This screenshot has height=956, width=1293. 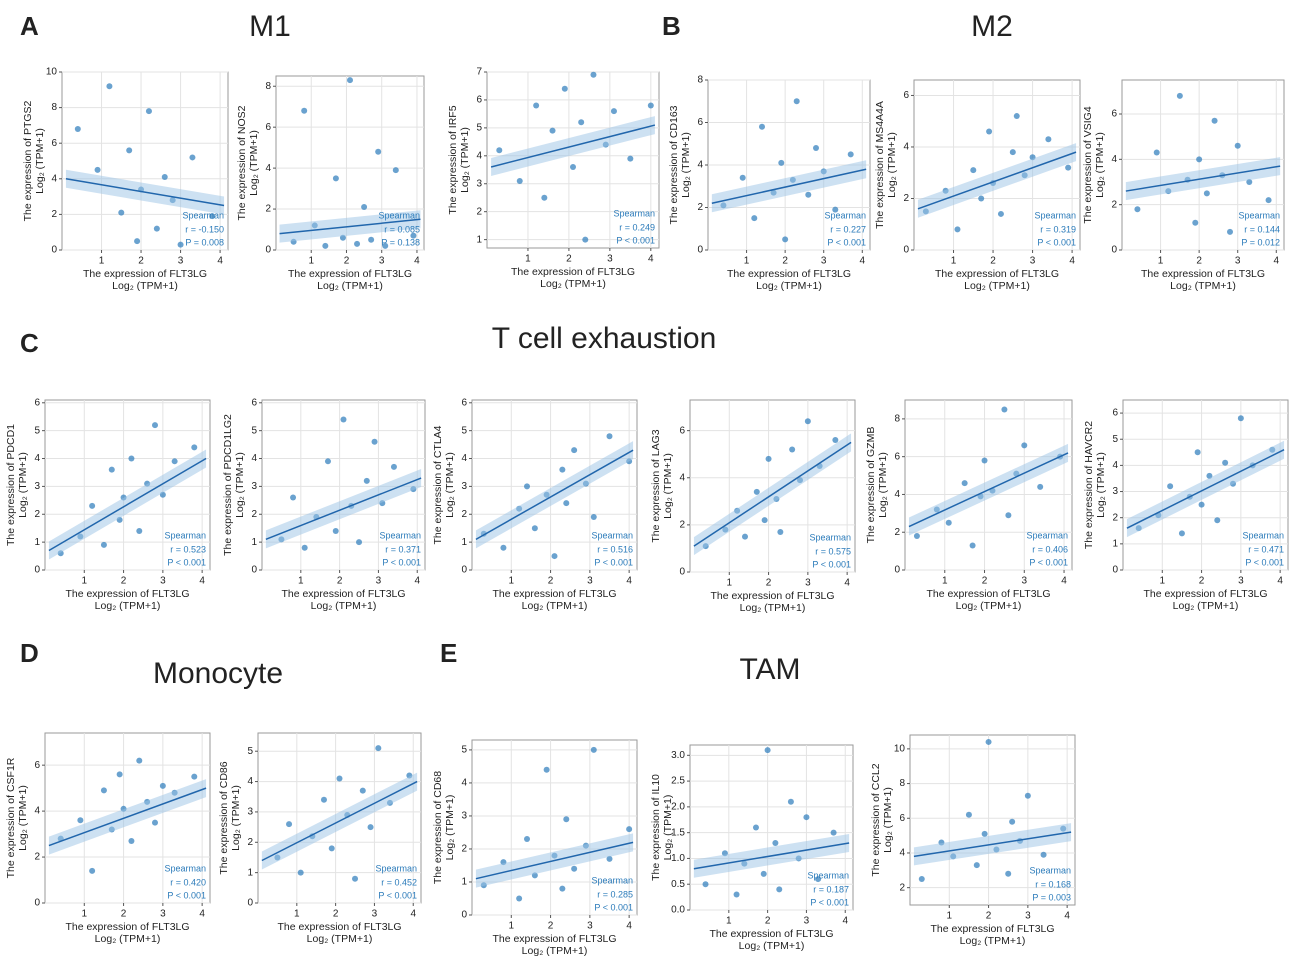 What do you see at coordinates (678, 755) in the screenshot?
I see `y-tick-label: 3.0` at bounding box center [678, 755].